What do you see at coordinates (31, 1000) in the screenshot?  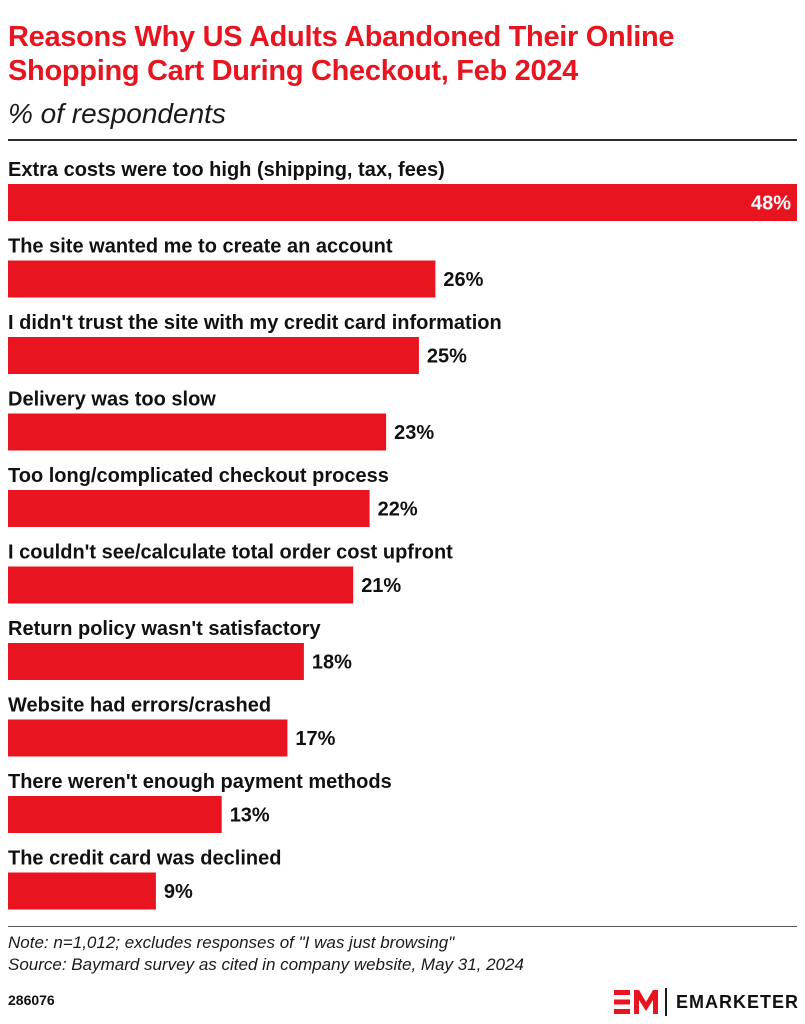 I see `chart-id: 286076` at bounding box center [31, 1000].